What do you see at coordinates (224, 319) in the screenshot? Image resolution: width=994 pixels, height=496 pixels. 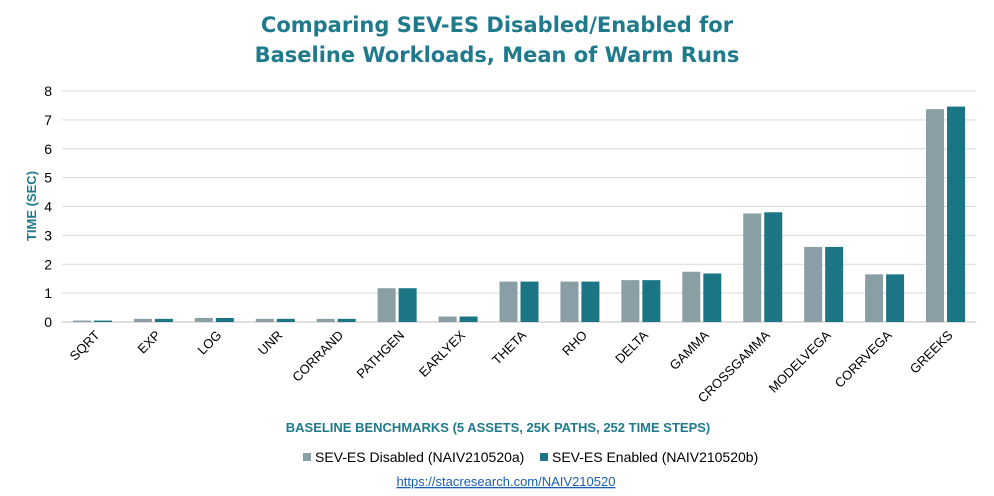 I see `bar-log-enabled` at bounding box center [224, 319].